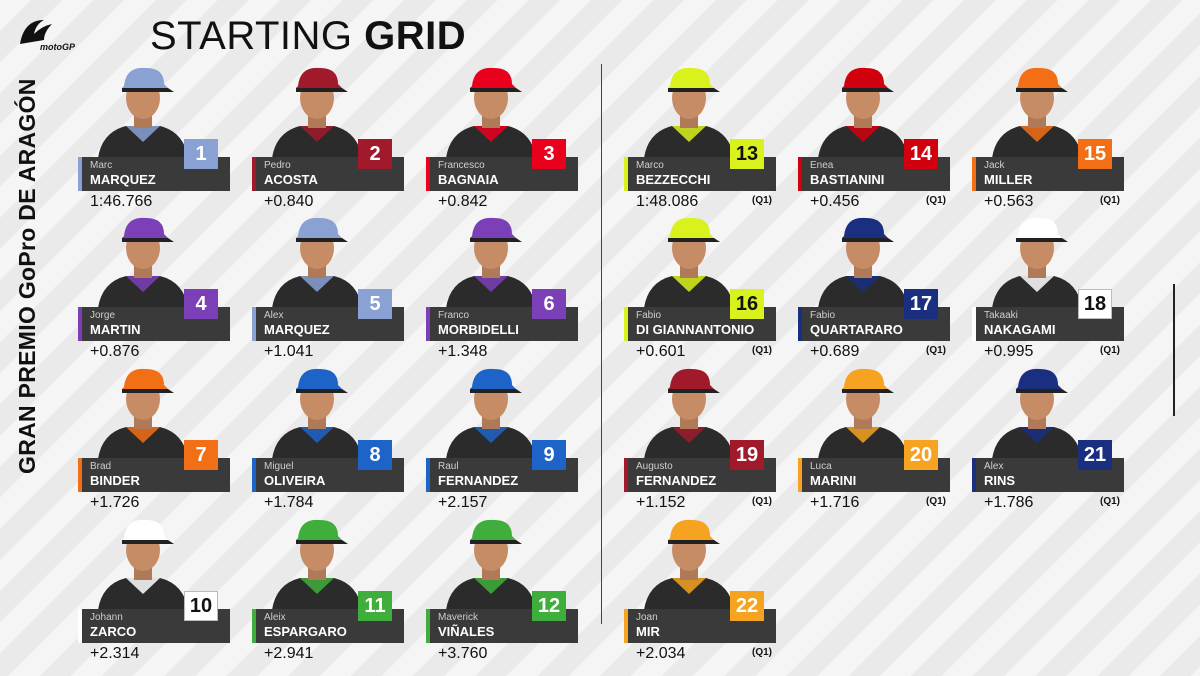  Describe the element at coordinates (502, 136) in the screenshot. I see `rider-card: Francesco BAGNAIA 3 +0.842` at that location.